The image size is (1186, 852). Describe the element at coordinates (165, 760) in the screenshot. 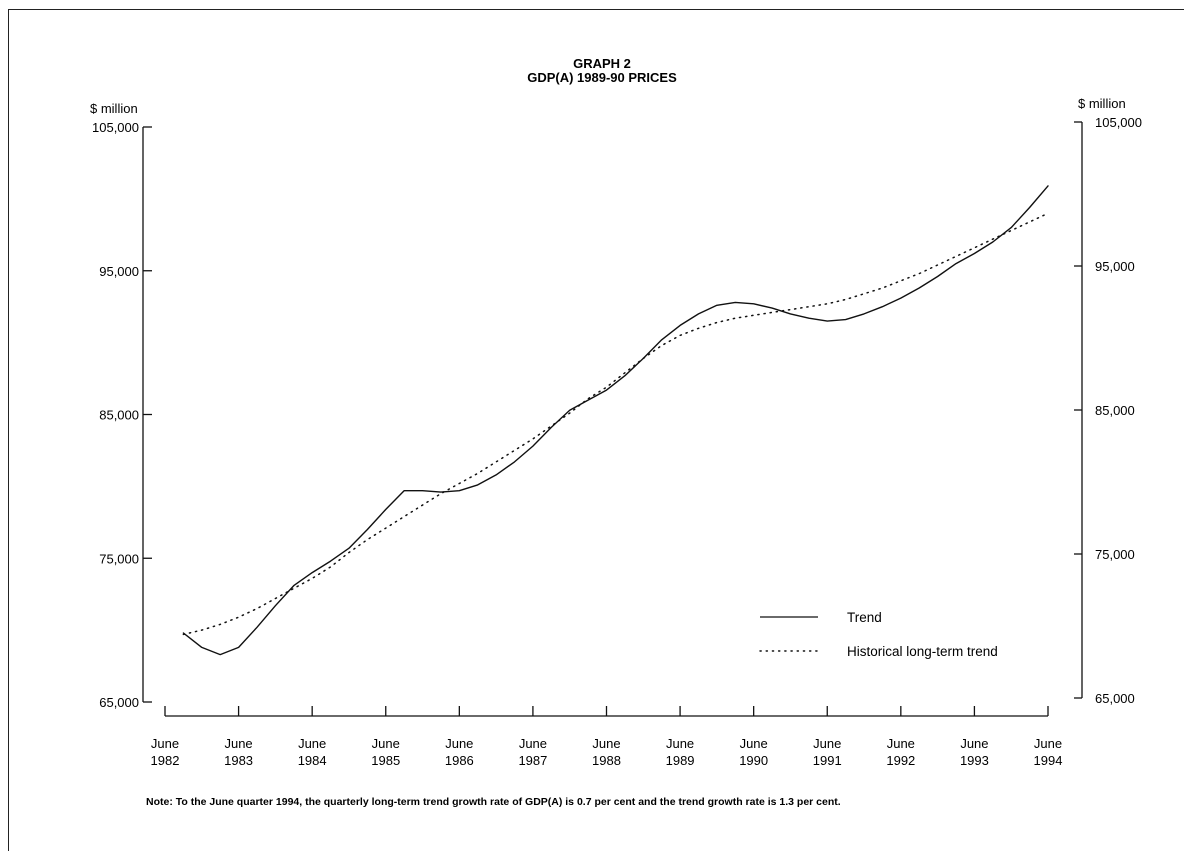

I see `x-tick-label-year: 1982` at that location.